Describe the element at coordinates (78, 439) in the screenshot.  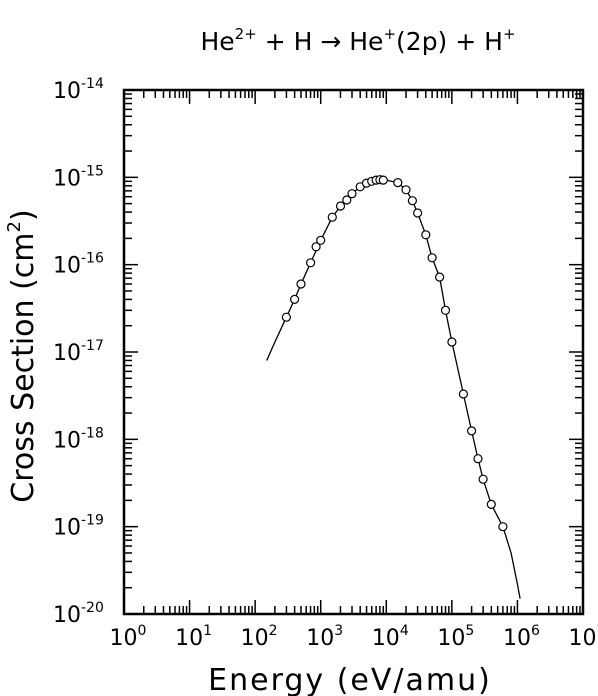
I see `y-tick-label: 10-18` at that location.